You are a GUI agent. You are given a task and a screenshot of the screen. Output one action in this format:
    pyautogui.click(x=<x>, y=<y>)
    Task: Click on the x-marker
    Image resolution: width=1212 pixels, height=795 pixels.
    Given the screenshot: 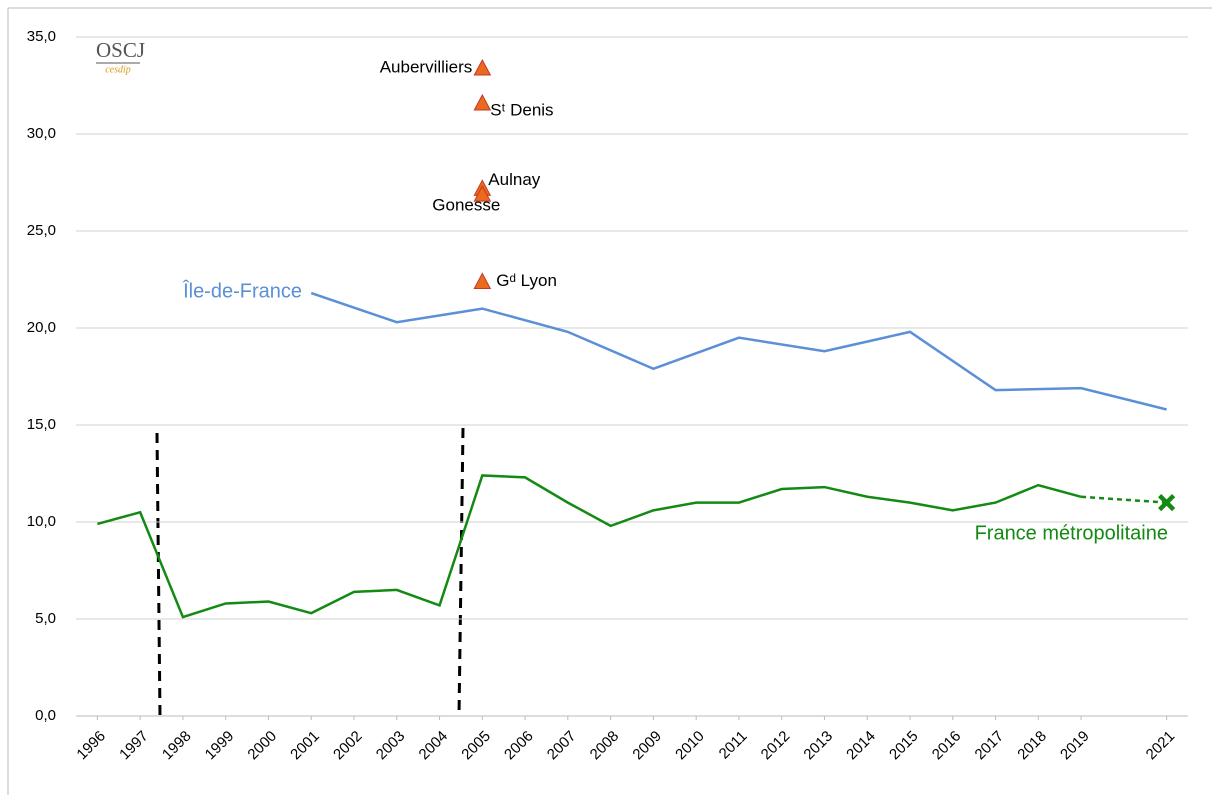 What is the action you would take?
    pyautogui.click(x=1167, y=503)
    